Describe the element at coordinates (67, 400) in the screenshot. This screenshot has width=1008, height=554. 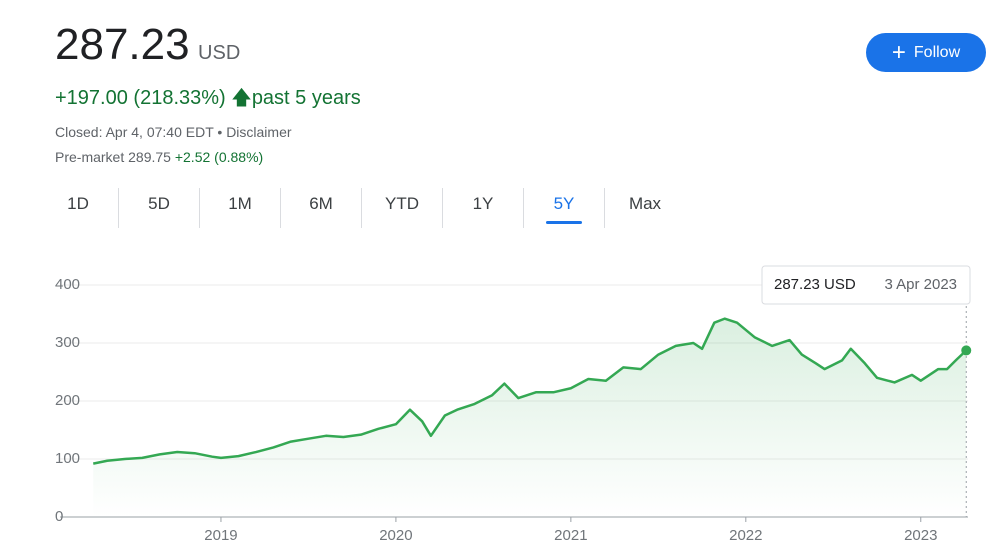
I see `y-tick-label: 200` at that location.